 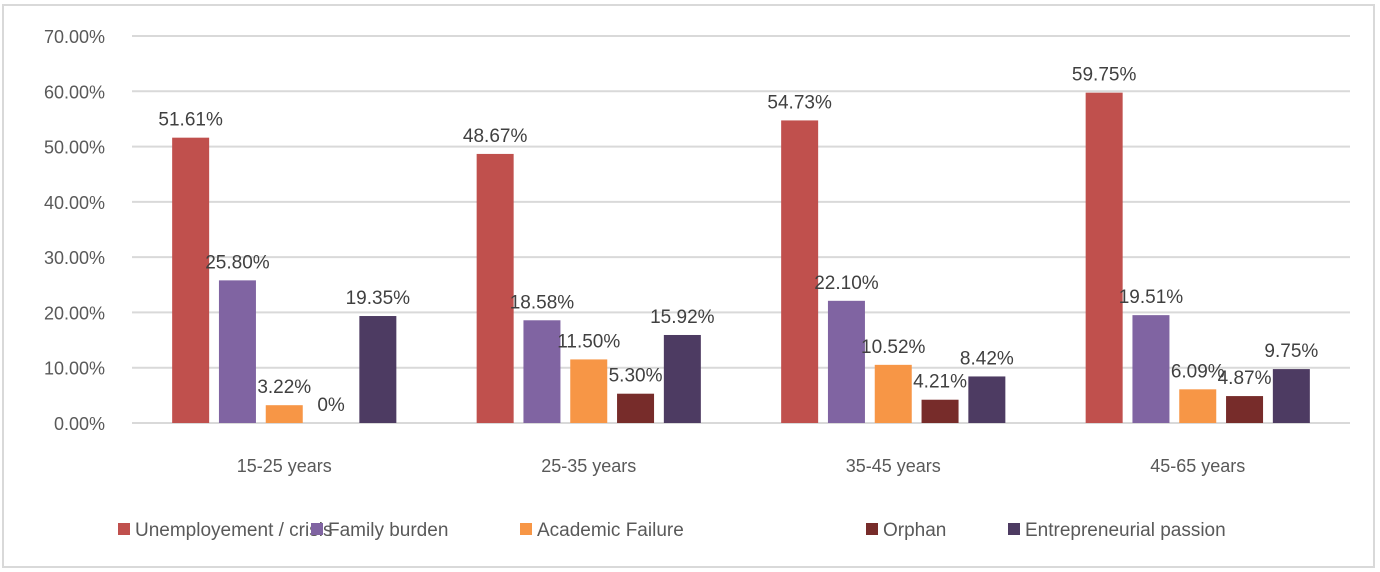 I want to click on x-category-label: 35-45 years, so click(x=893, y=466).